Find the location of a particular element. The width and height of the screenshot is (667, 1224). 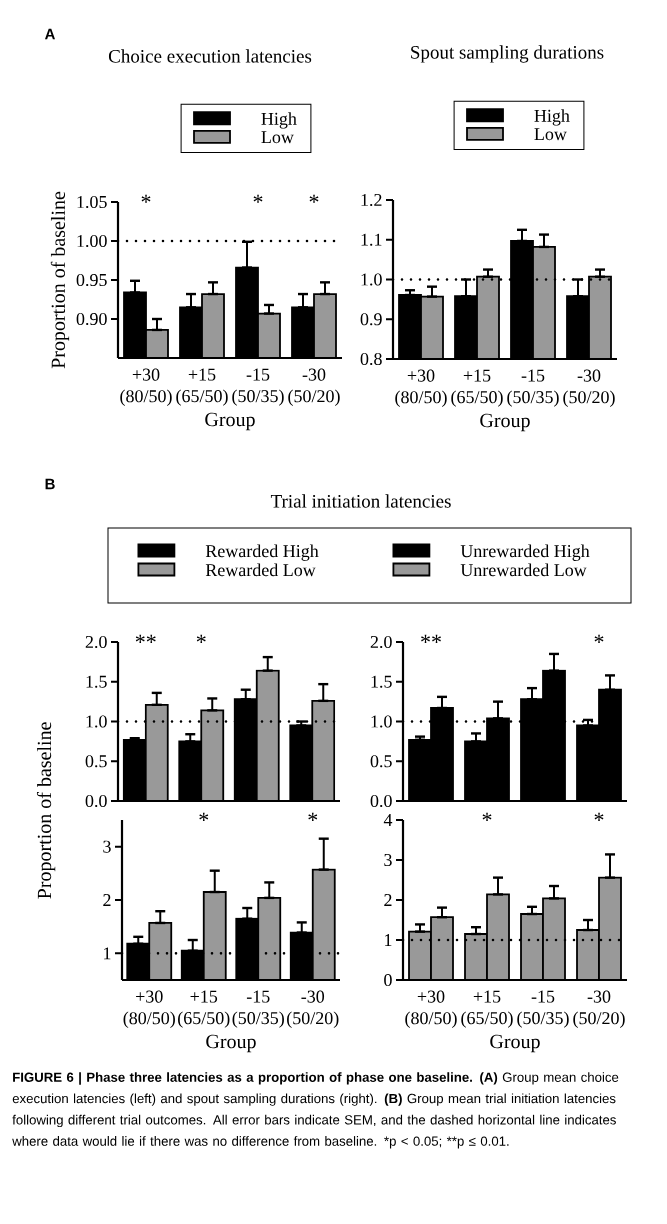

y-tick-label: 0.90 is located at coordinates (91, 319).